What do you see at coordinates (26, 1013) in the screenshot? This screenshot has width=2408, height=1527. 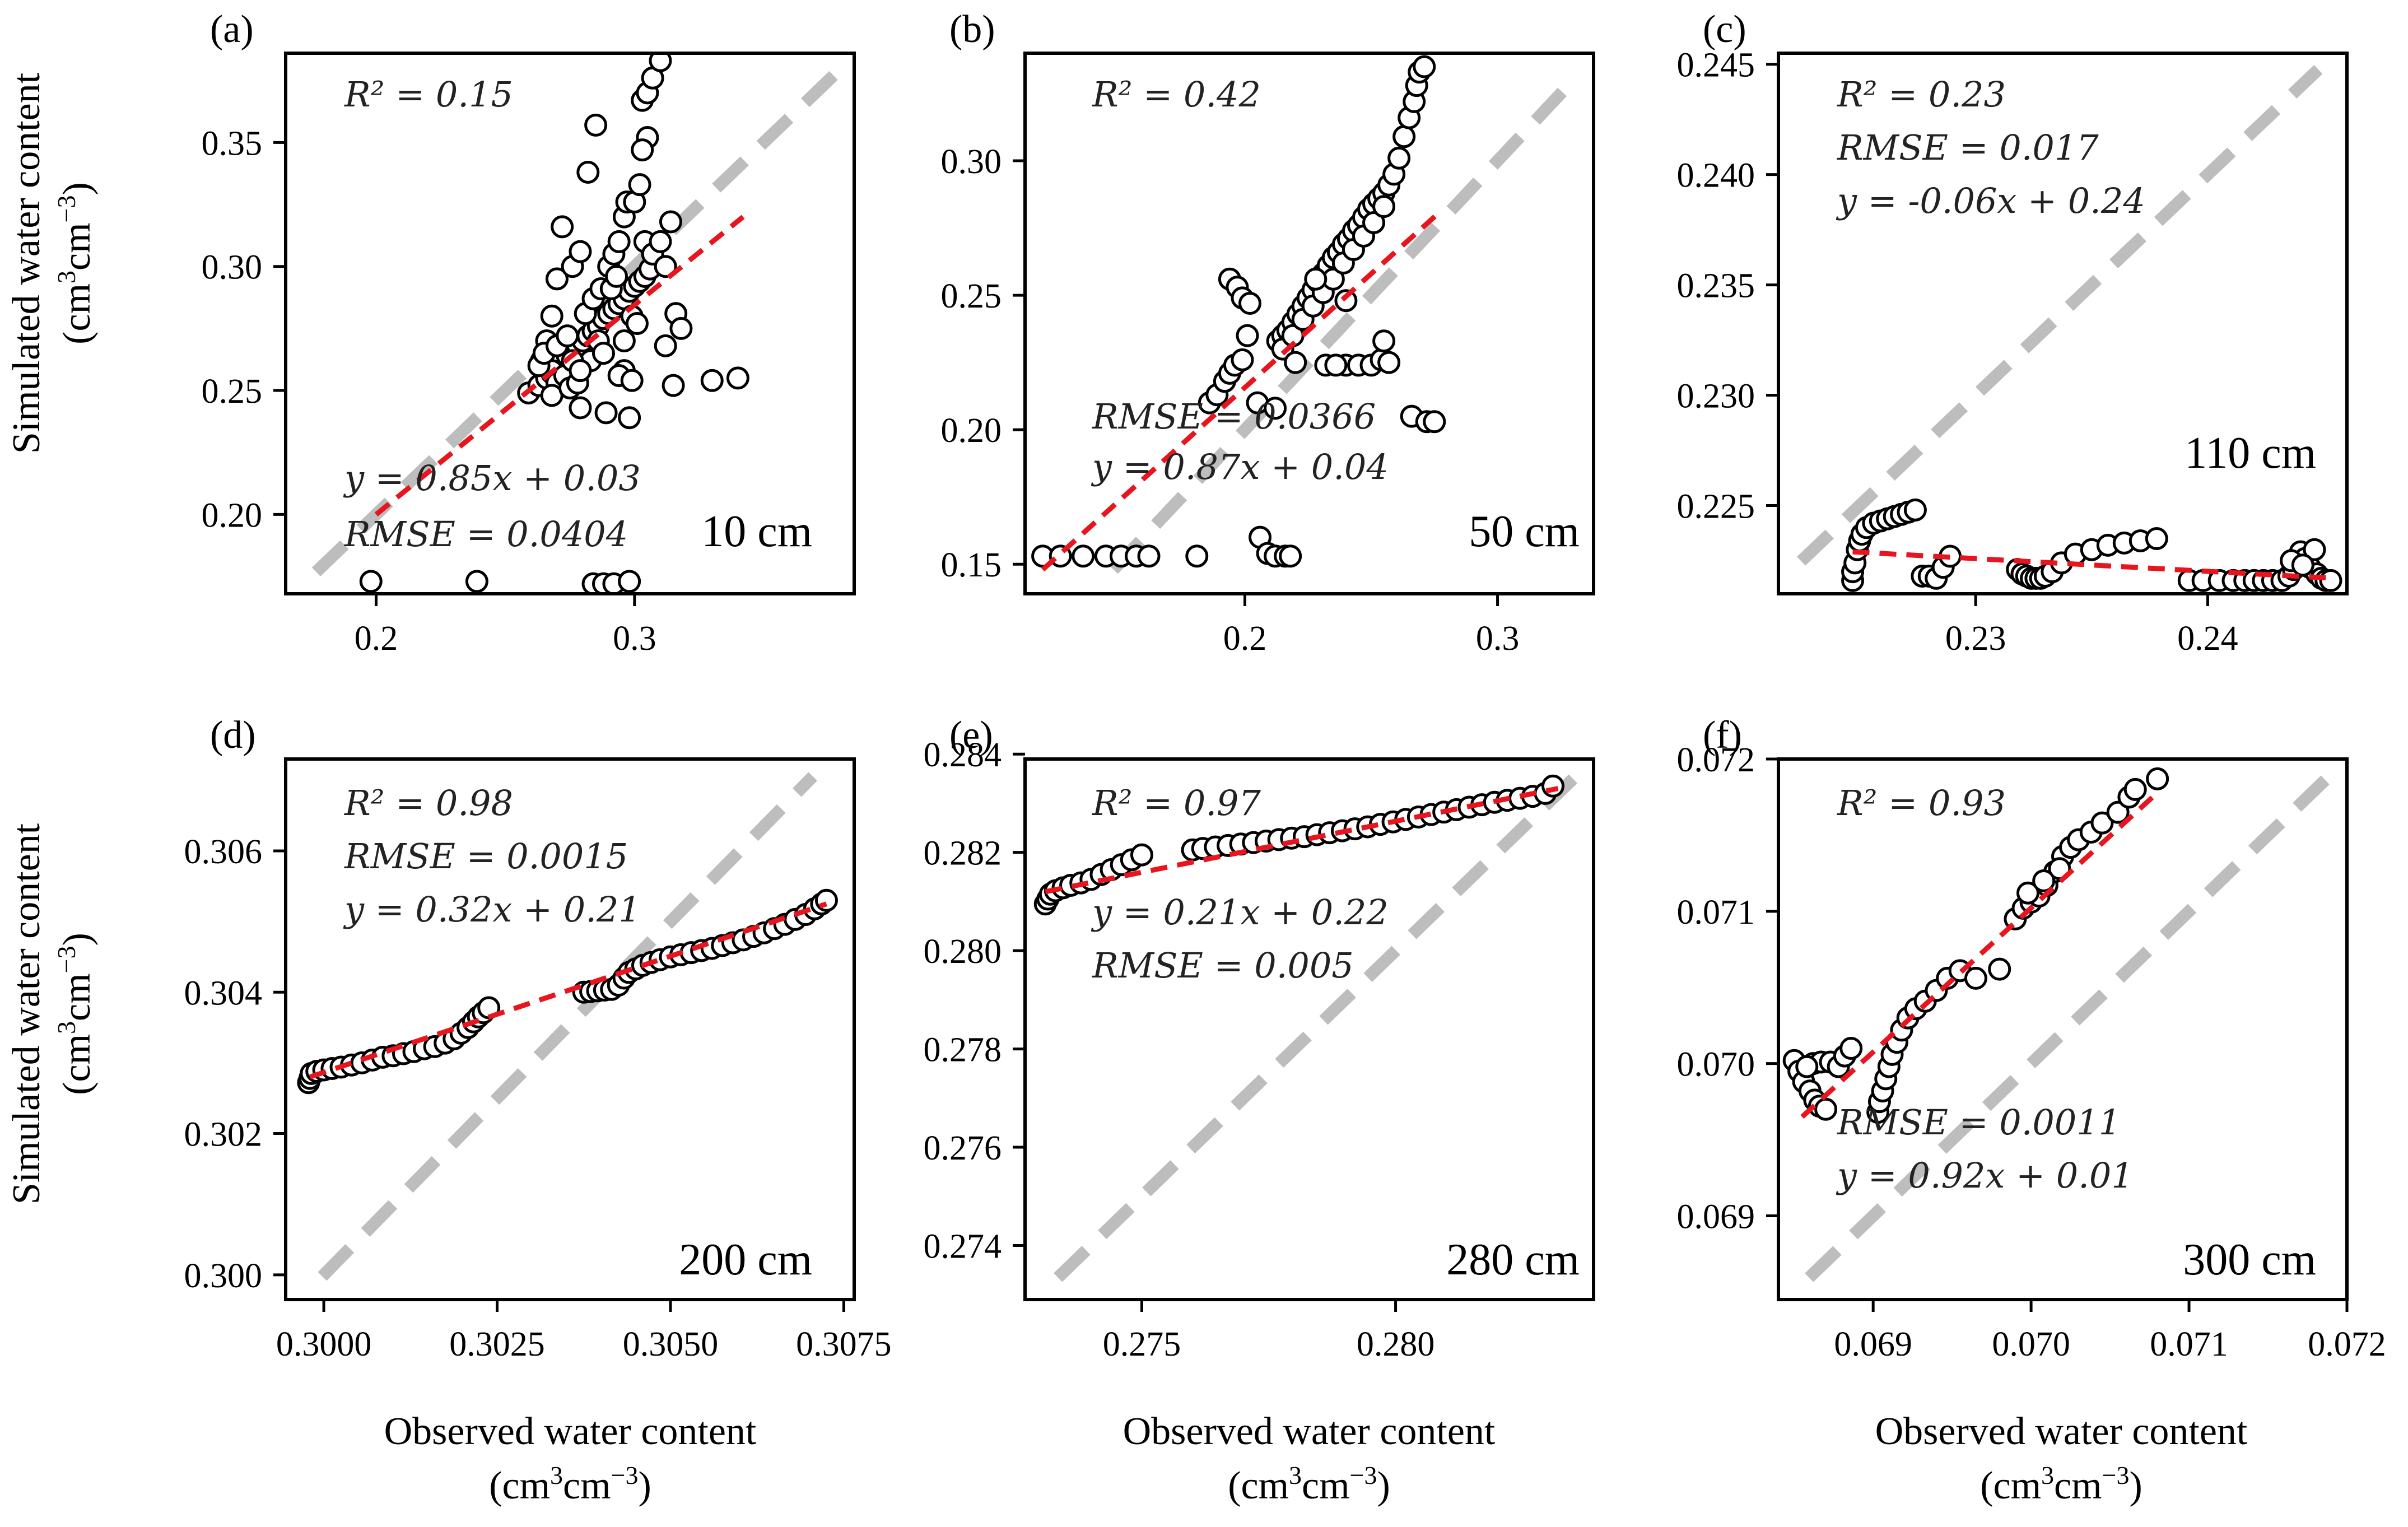 I see `y-axis-label-line1: Simulated water content` at bounding box center [26, 1013].